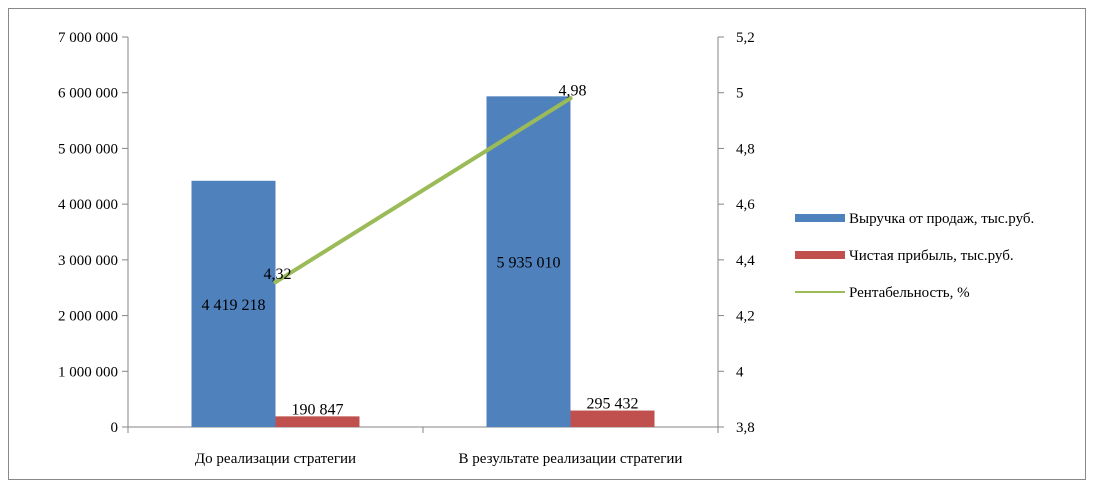 This screenshot has height=493, width=1094. I want to click on y-left-tick-label: 5 000 000, so click(88, 149).